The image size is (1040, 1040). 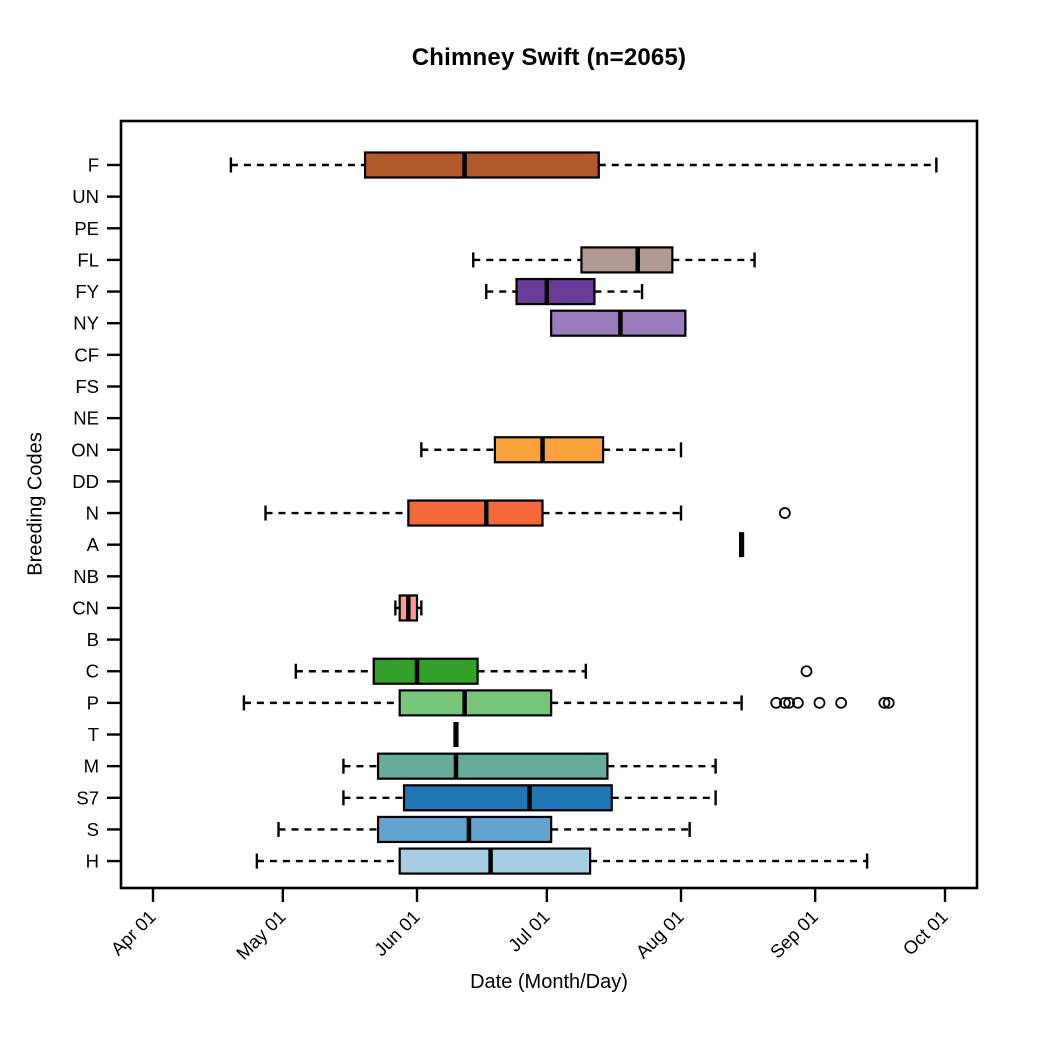 What do you see at coordinates (91, 766) in the screenshot?
I see `y-tick-label: M` at bounding box center [91, 766].